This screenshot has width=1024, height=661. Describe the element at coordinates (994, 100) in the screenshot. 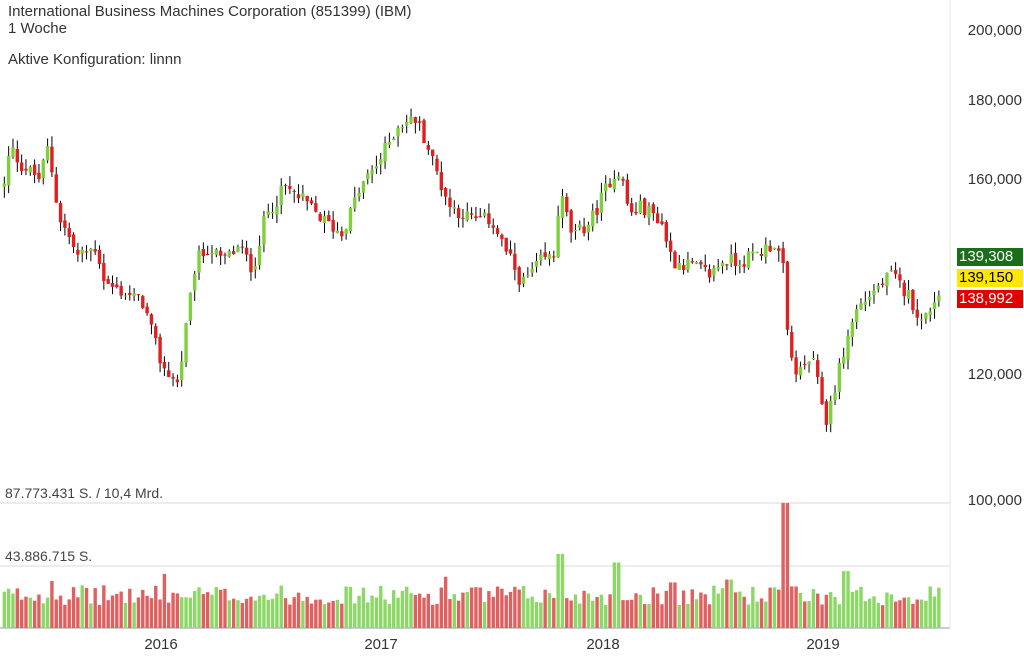

I see `y-tick-label: 180,000` at that location.